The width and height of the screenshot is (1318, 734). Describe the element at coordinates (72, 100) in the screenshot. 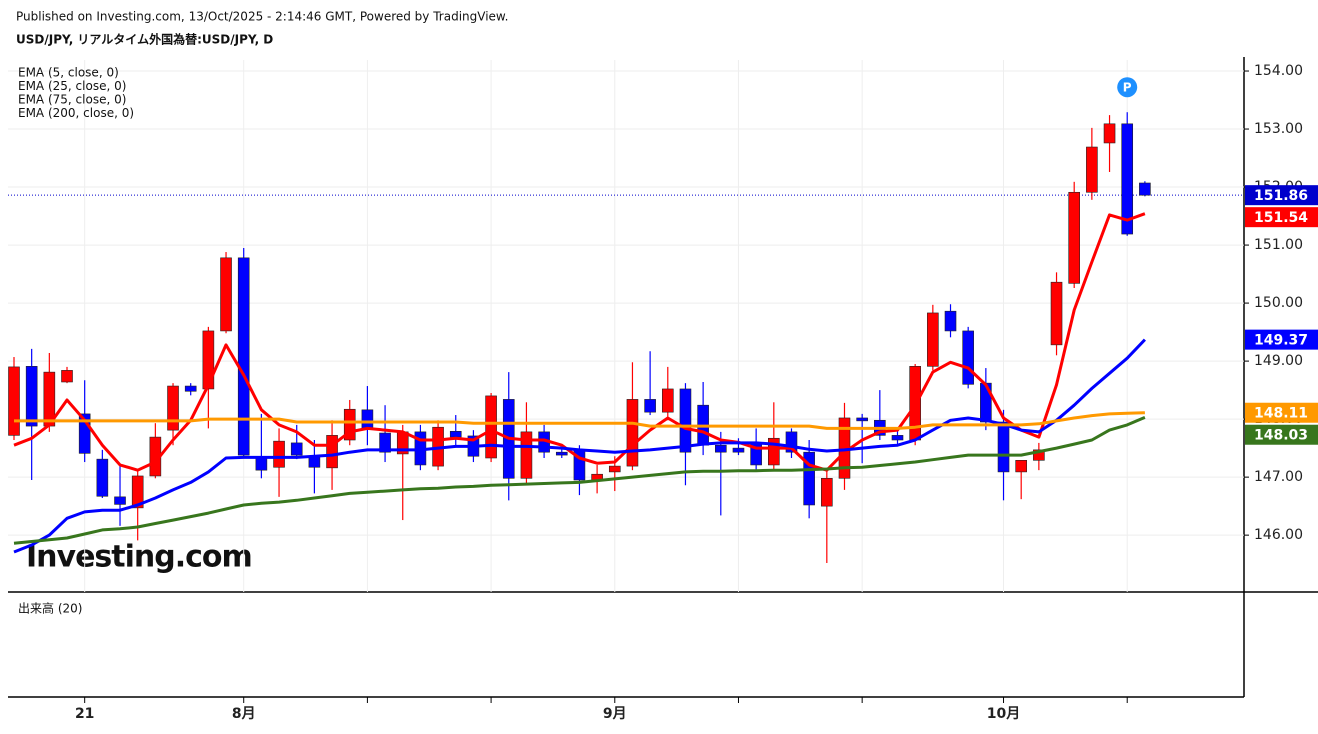

I see `legend-entry: EMA (75, close, 0)` at that location.